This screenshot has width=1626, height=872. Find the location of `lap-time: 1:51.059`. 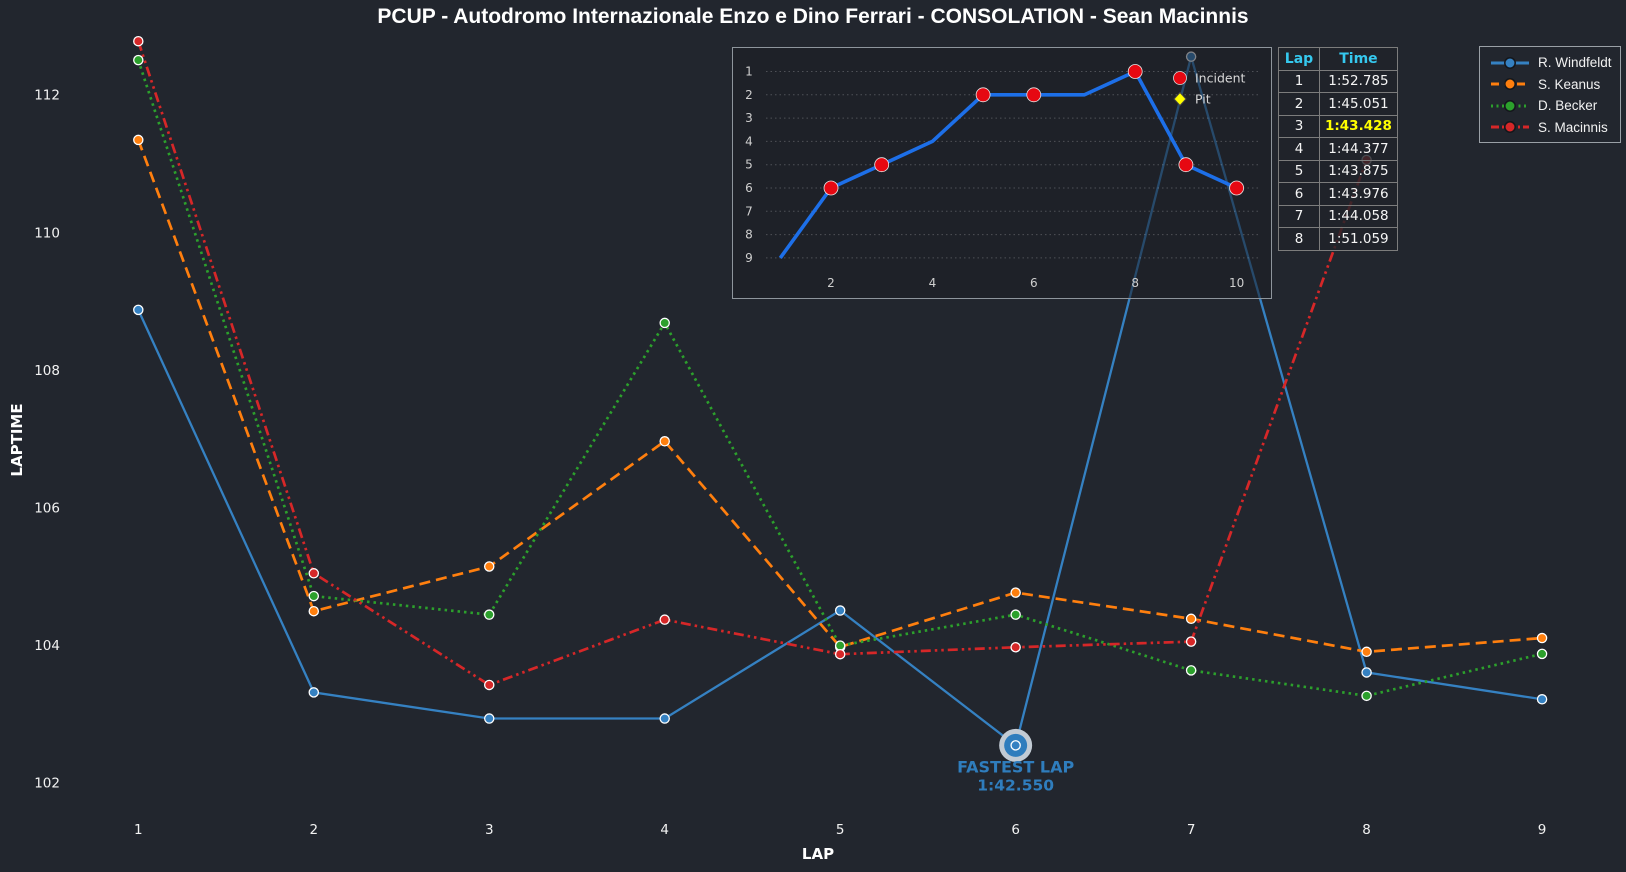

lap-time: 1:51.059 is located at coordinates (1358, 239).